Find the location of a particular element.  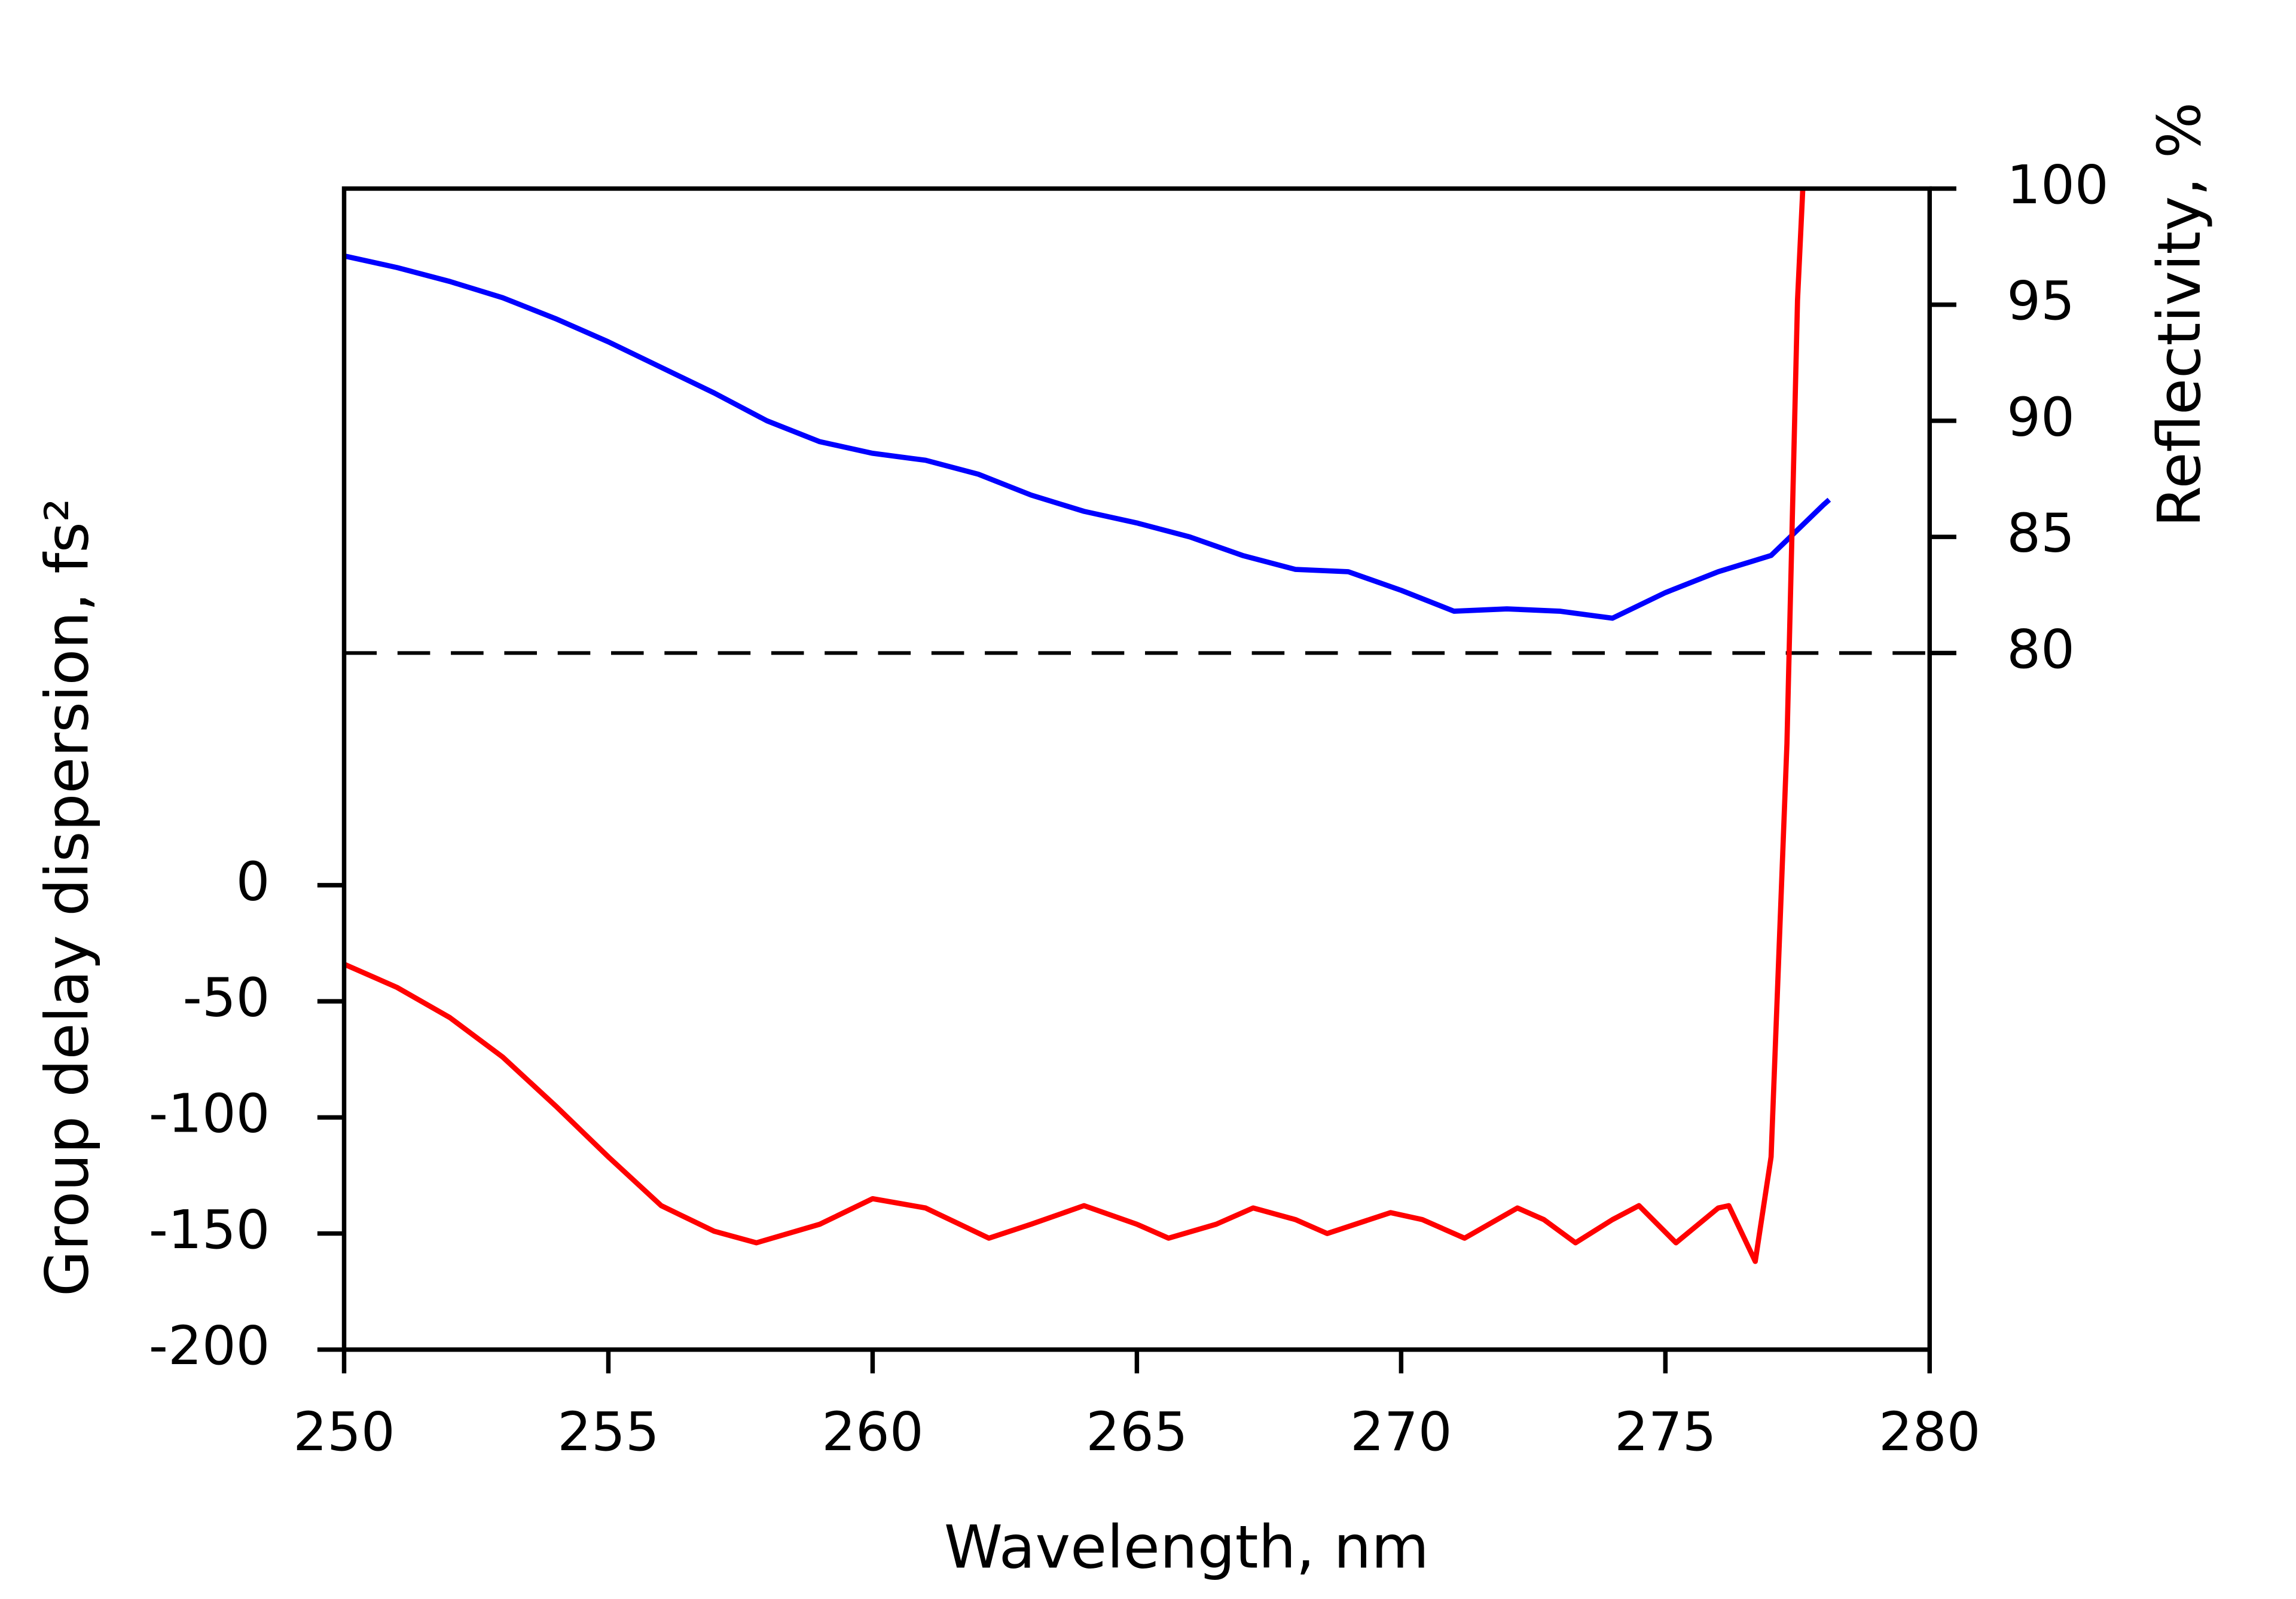

y2-tick-label: 80 is located at coordinates (2041, 650).